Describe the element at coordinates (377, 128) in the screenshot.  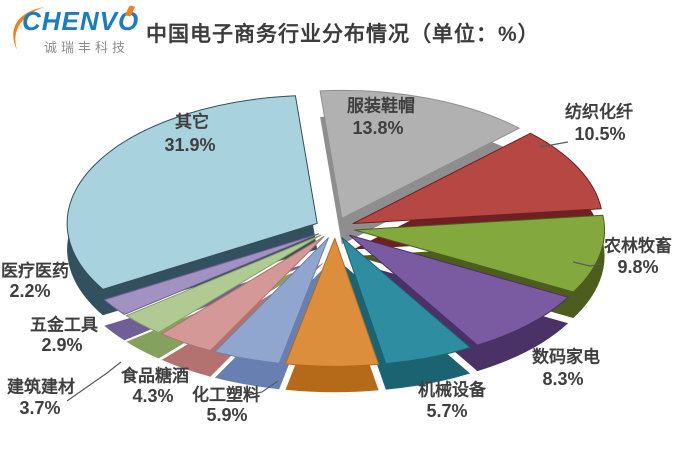
I see `slice-value: 13.8%` at that location.